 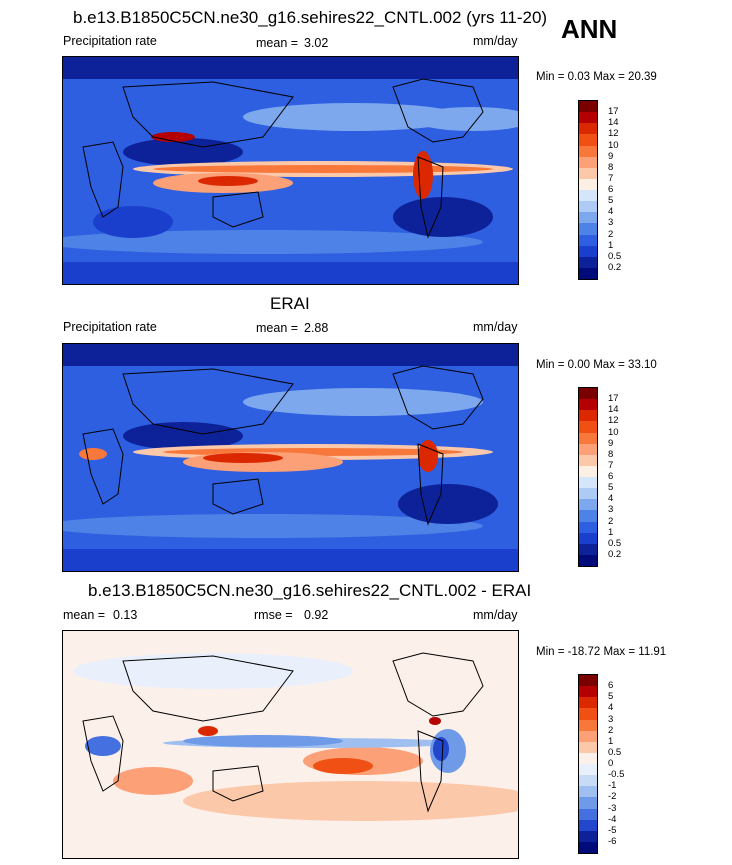 What do you see at coordinates (495, 41) in the screenshot?
I see `panel1-units: mm/day` at bounding box center [495, 41].